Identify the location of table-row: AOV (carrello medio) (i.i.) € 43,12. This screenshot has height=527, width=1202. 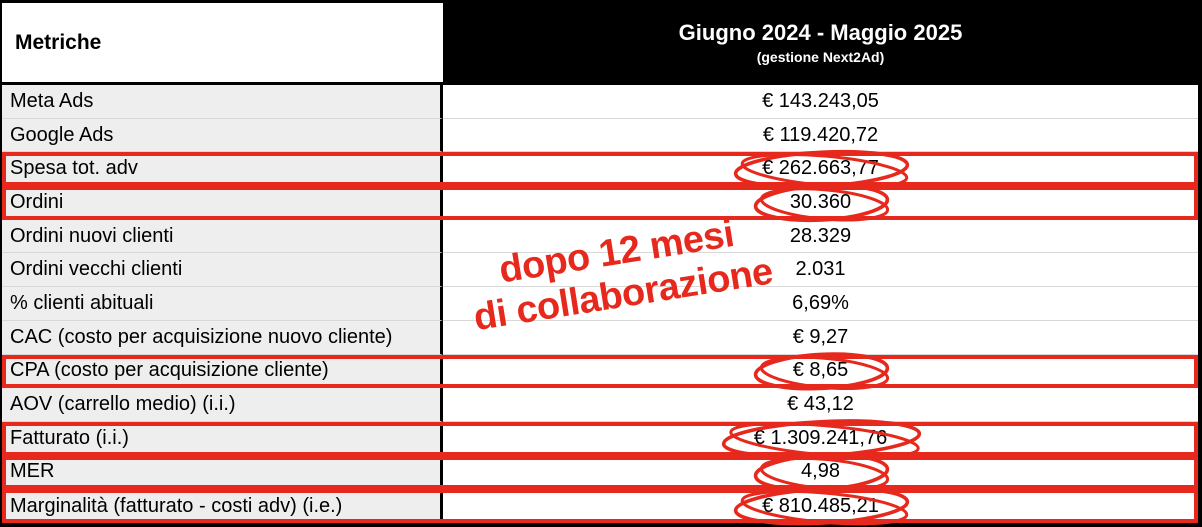
(600, 405).